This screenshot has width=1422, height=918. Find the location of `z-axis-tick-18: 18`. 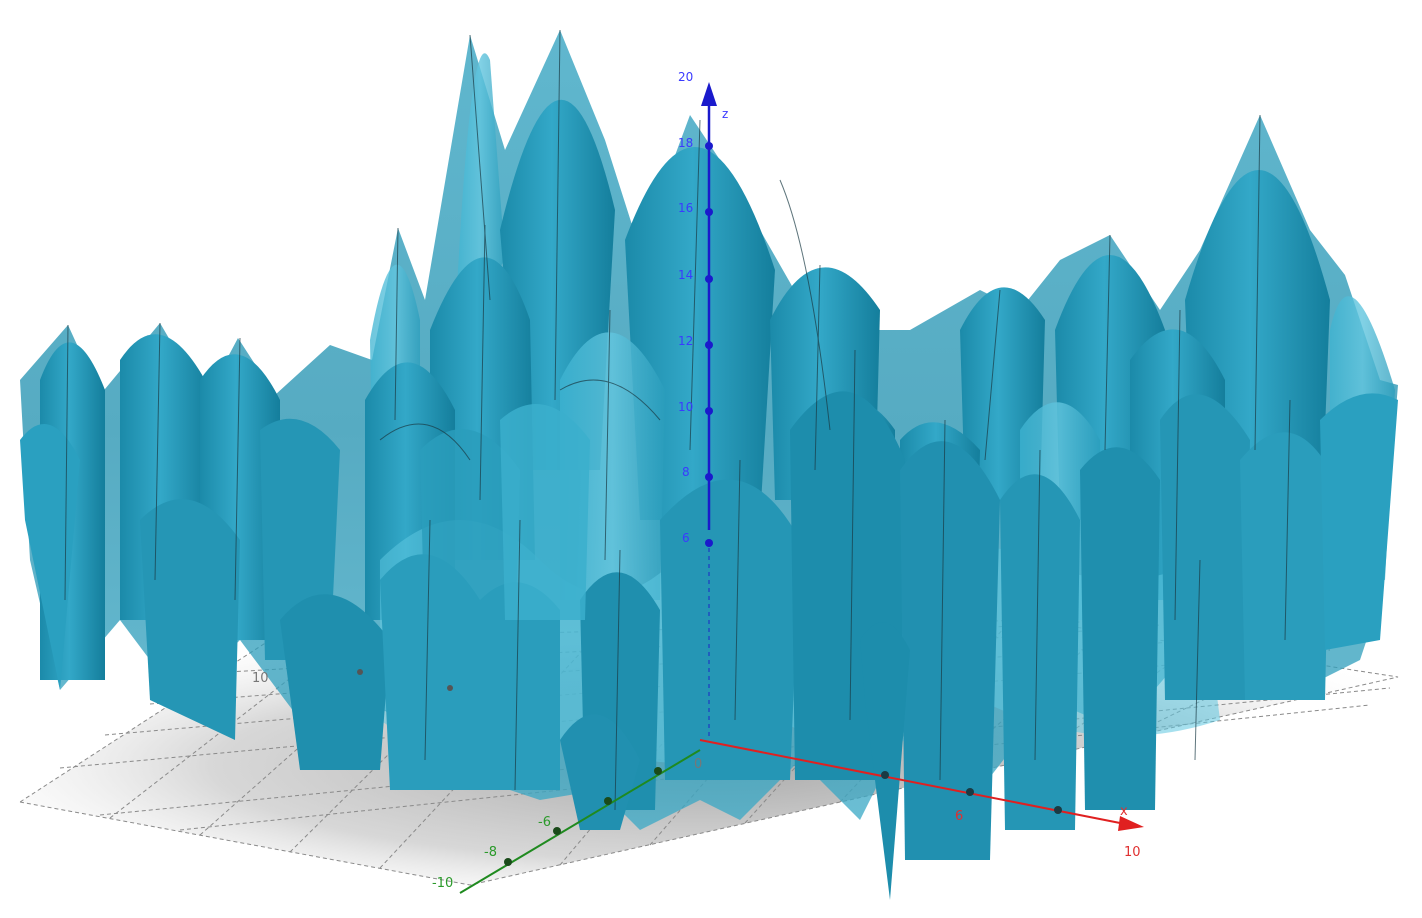

z-axis-tick-18: 18 is located at coordinates (685, 143).